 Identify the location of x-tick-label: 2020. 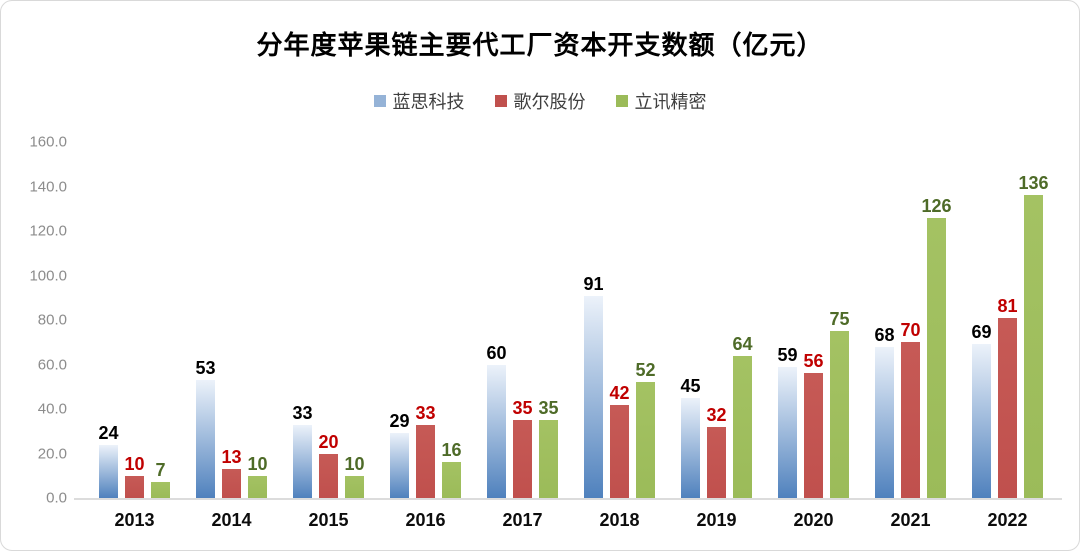
(813, 520).